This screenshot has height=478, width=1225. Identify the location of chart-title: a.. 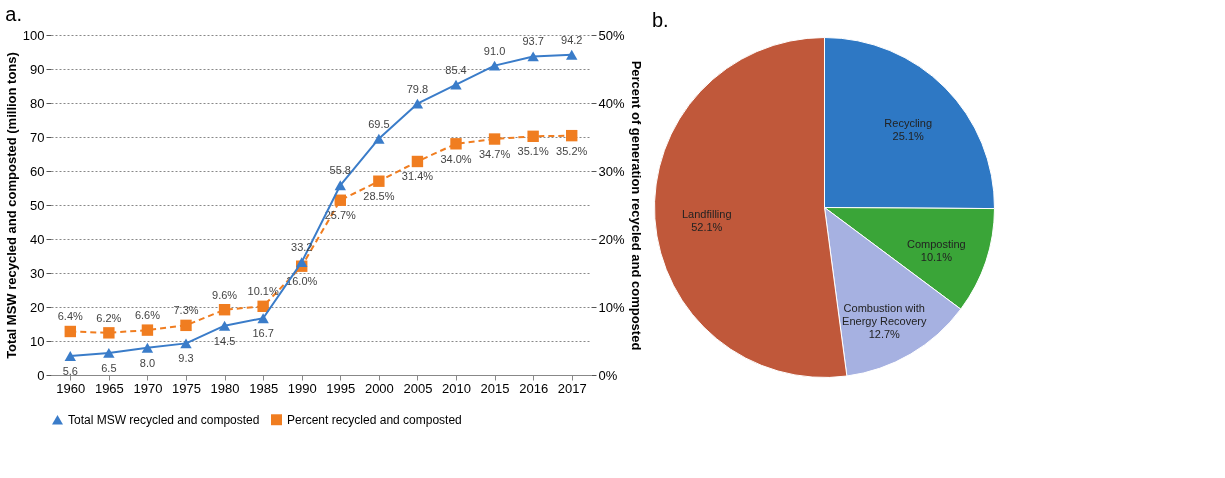
(13, 14).